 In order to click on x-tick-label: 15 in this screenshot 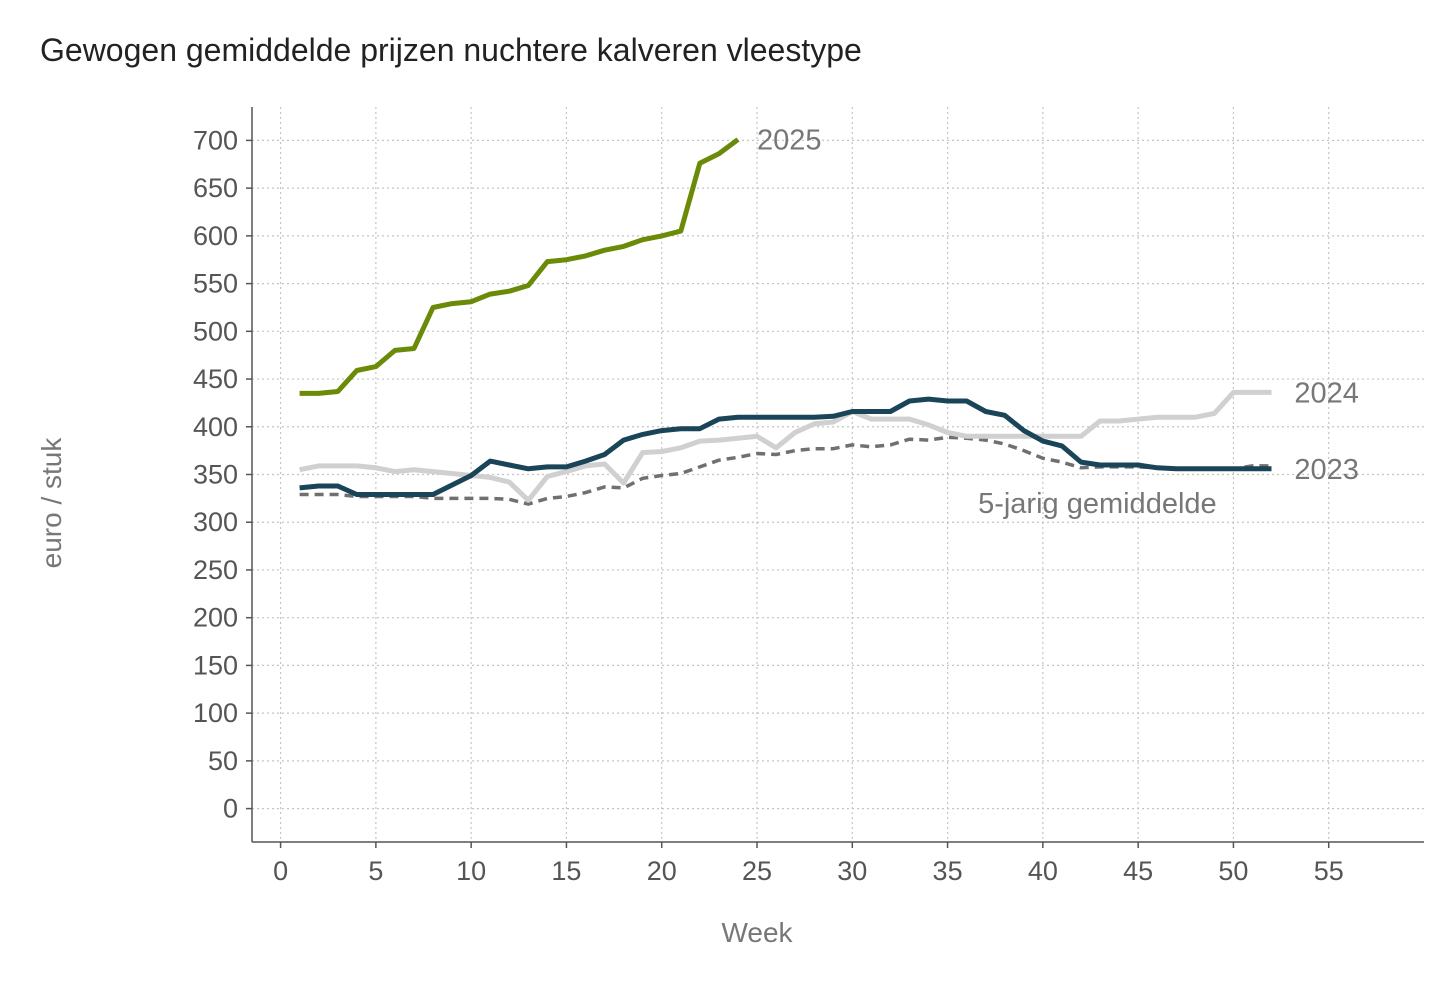, I will do `click(566, 871)`.